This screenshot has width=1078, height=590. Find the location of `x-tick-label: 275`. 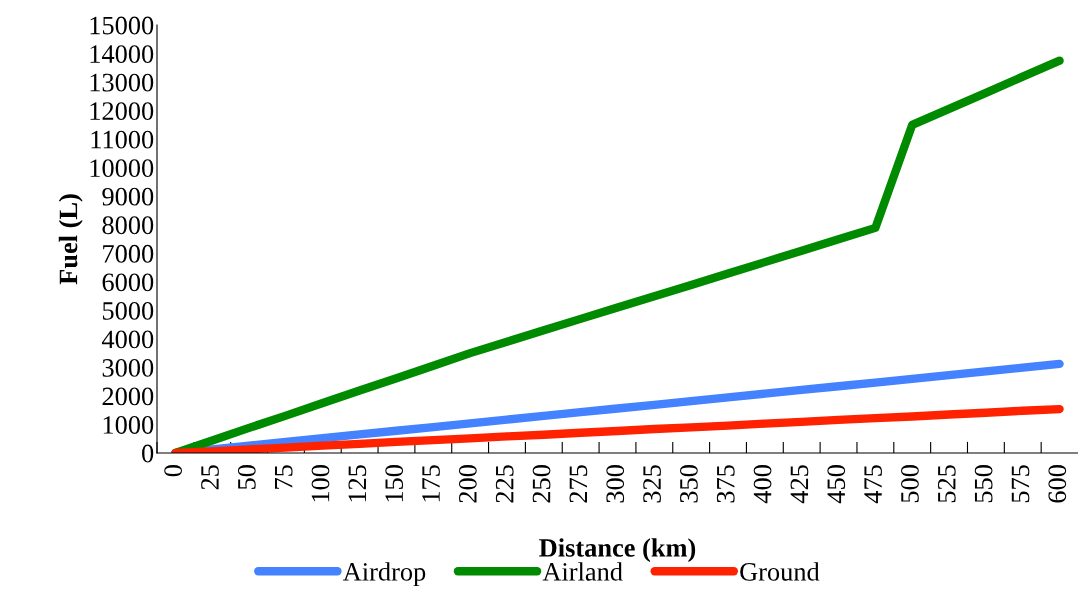

x-tick-label: 275 is located at coordinates (578, 484).